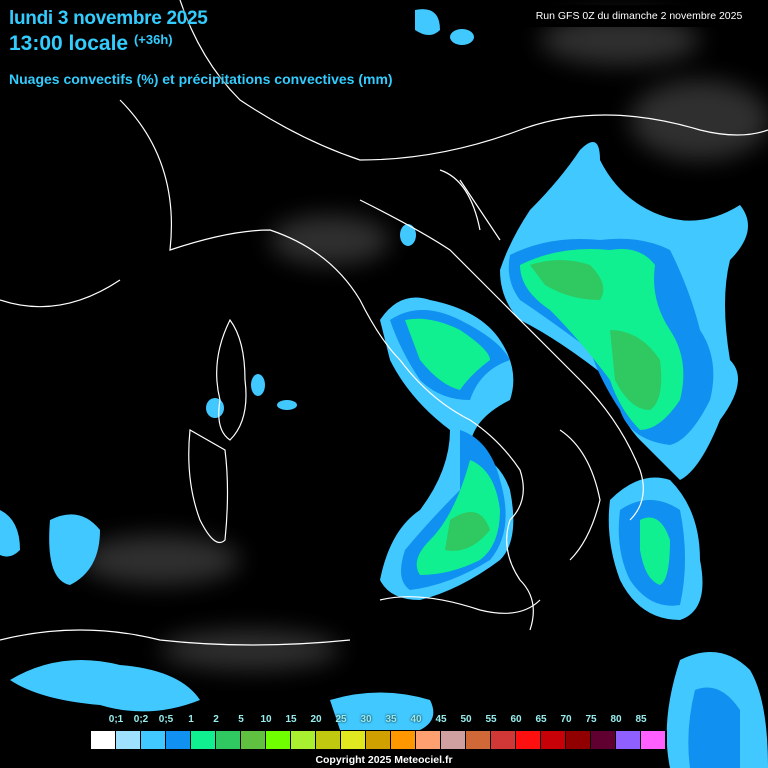 The height and width of the screenshot is (768, 768). I want to click on legend-label: 55, so click(491, 719).